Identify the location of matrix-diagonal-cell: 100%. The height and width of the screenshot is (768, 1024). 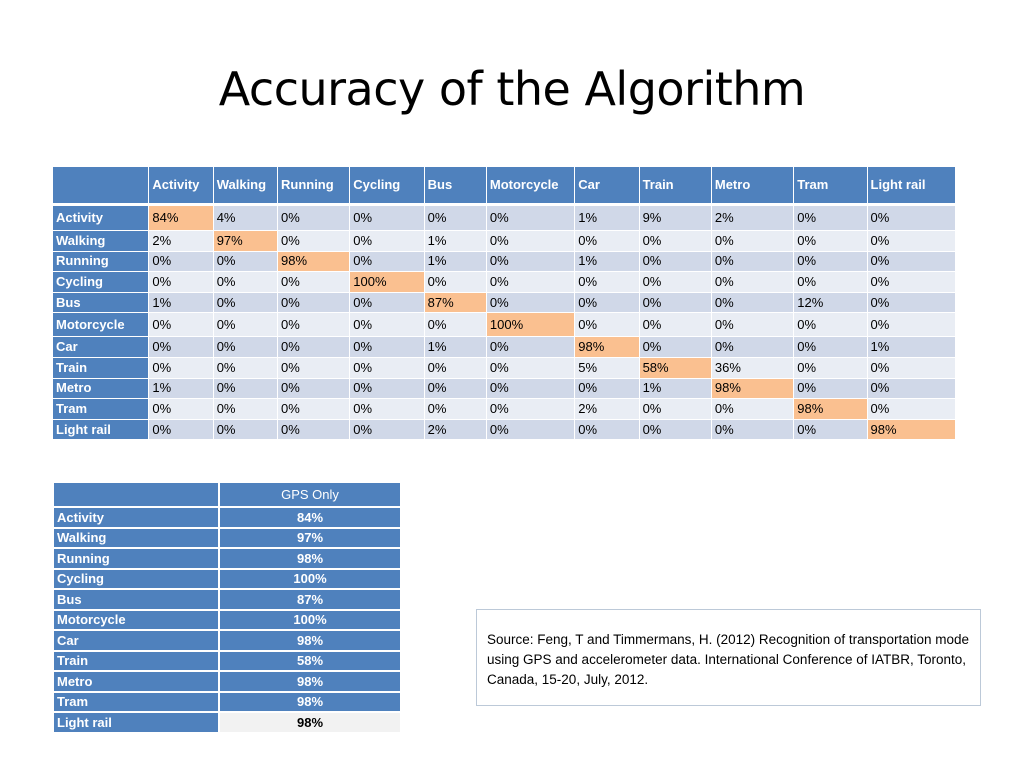
(387, 282).